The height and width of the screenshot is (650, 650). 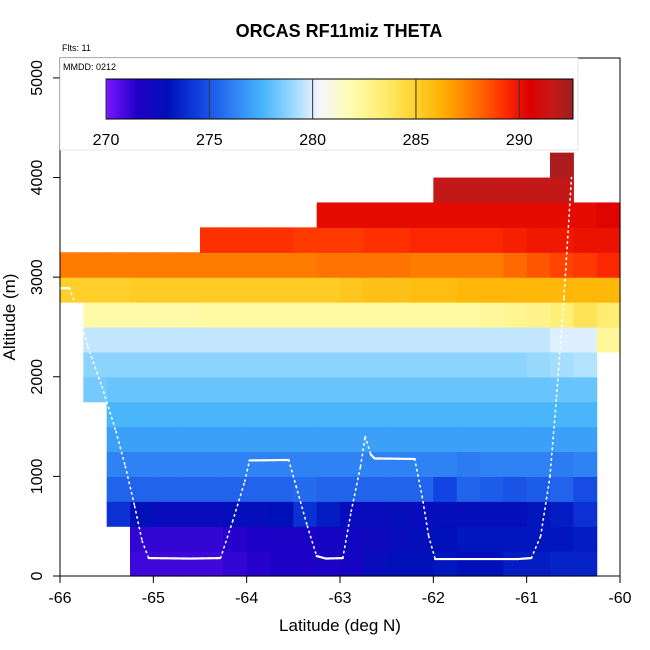 I want to click on x-axis: -66 -65 -64 -63 -62 -61 -60, so click(x=340, y=591).